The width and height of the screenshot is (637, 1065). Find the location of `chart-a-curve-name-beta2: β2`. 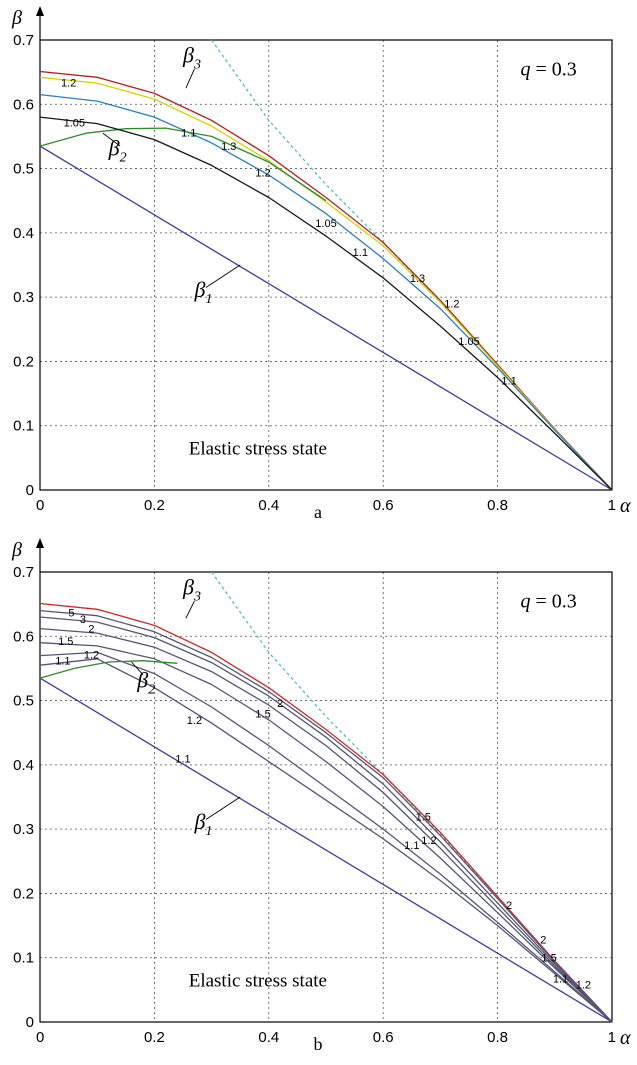

chart-a-curve-name-beta2: β2 is located at coordinates (117, 151).